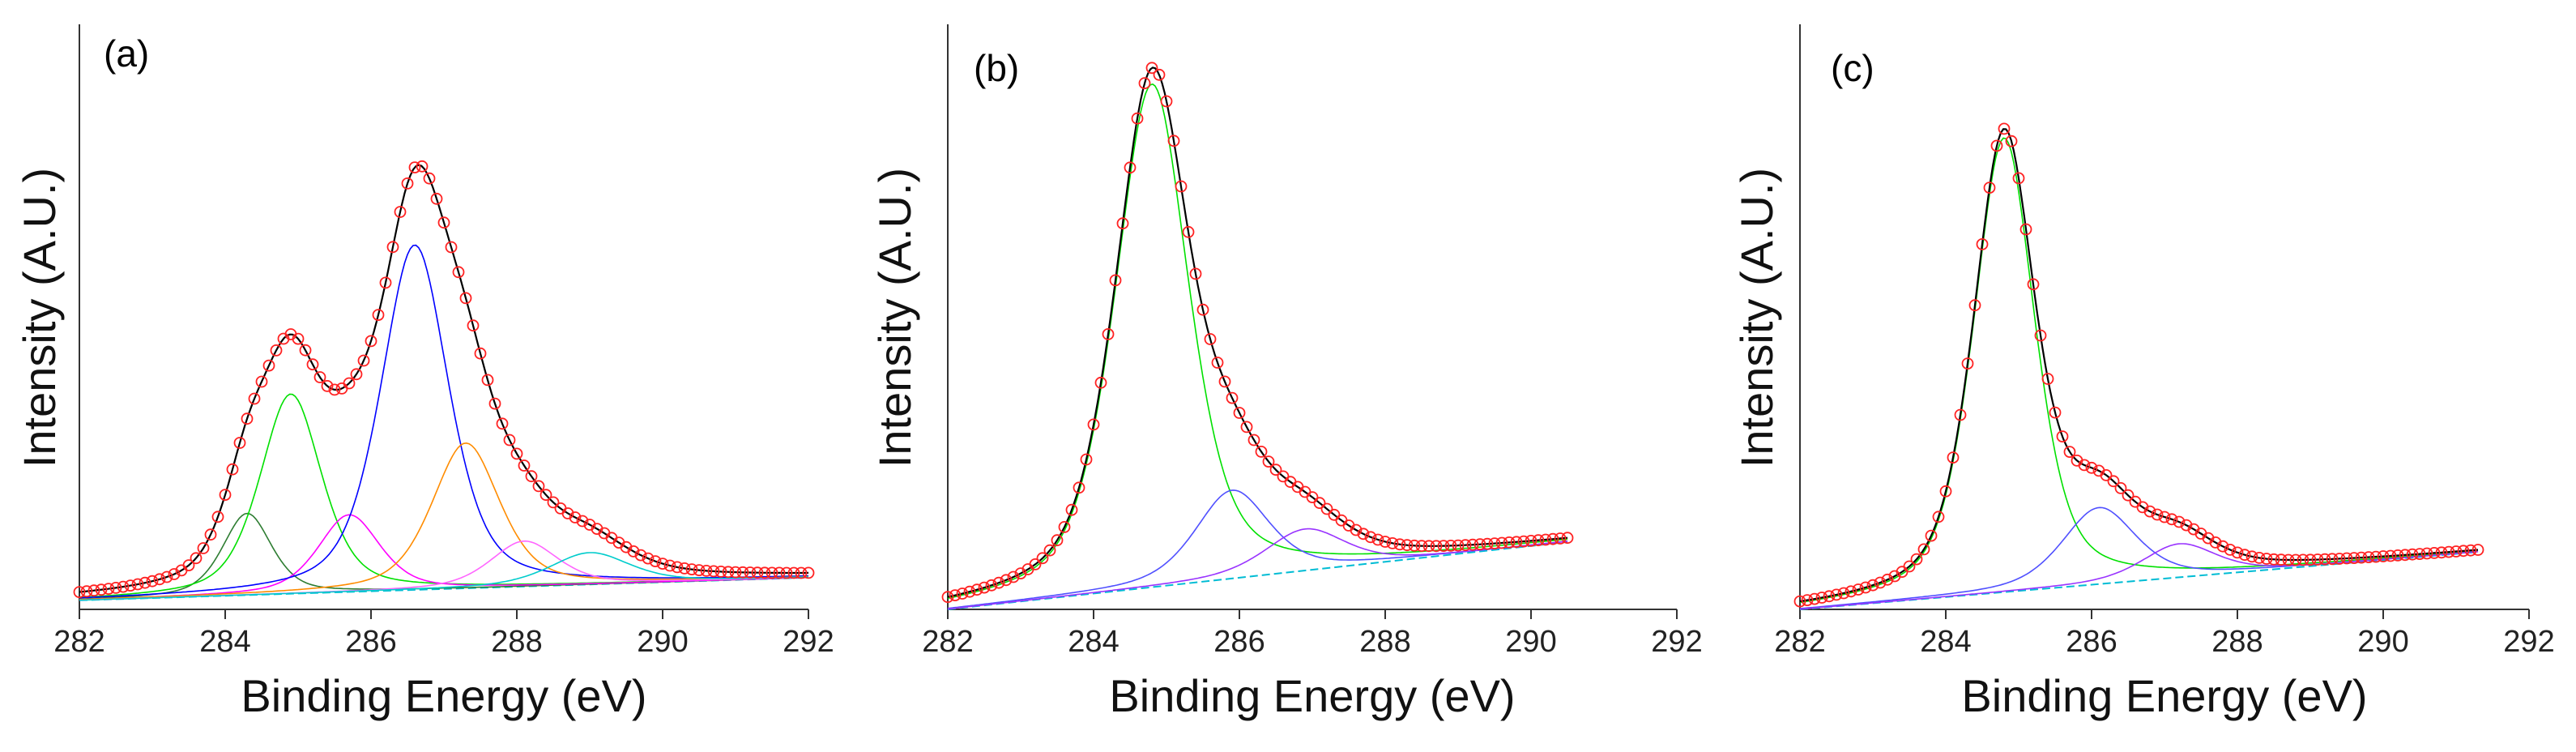 The height and width of the screenshot is (752, 2576). What do you see at coordinates (126, 53) in the screenshot?
I see `panel-label: (a)` at bounding box center [126, 53].